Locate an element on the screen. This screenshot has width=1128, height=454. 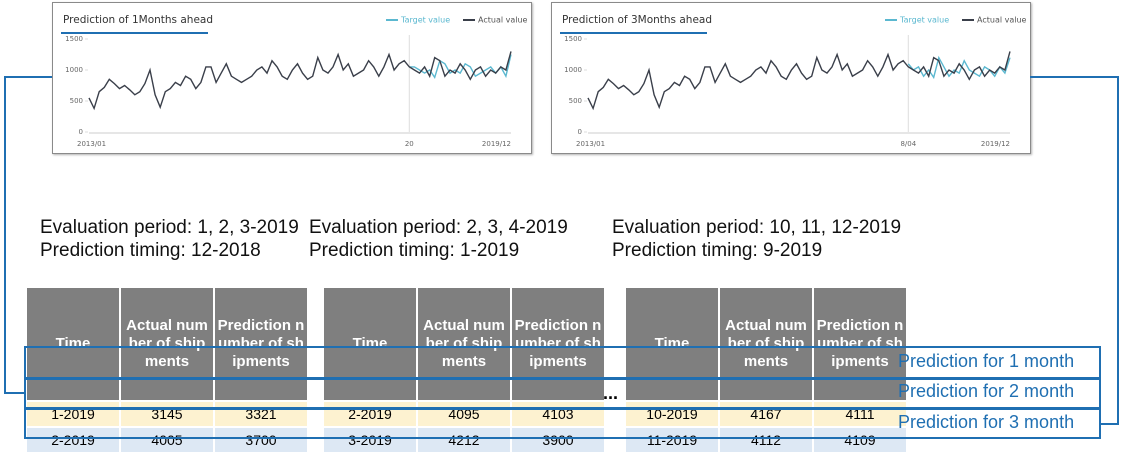
table-row: 11-2019 4112 4109 is located at coordinates (766, 440).